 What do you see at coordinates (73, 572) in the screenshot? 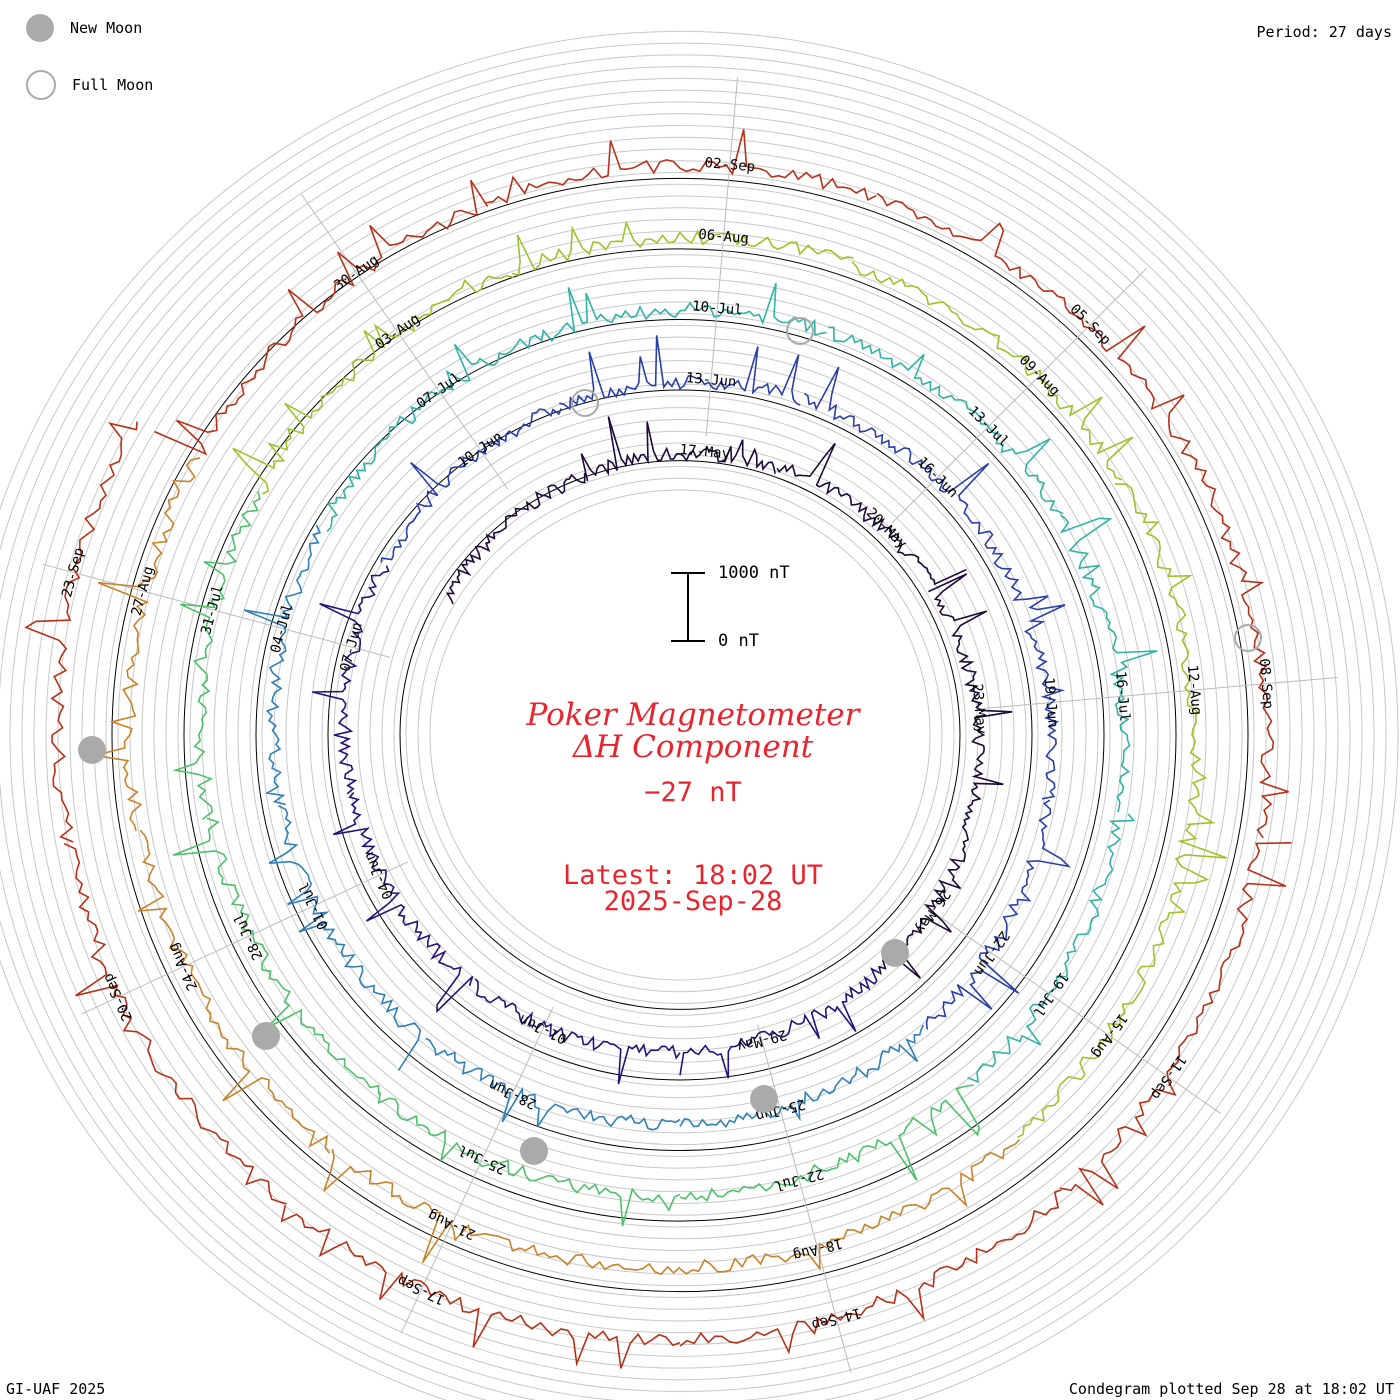
I see `date-label: 23-Sep` at bounding box center [73, 572].